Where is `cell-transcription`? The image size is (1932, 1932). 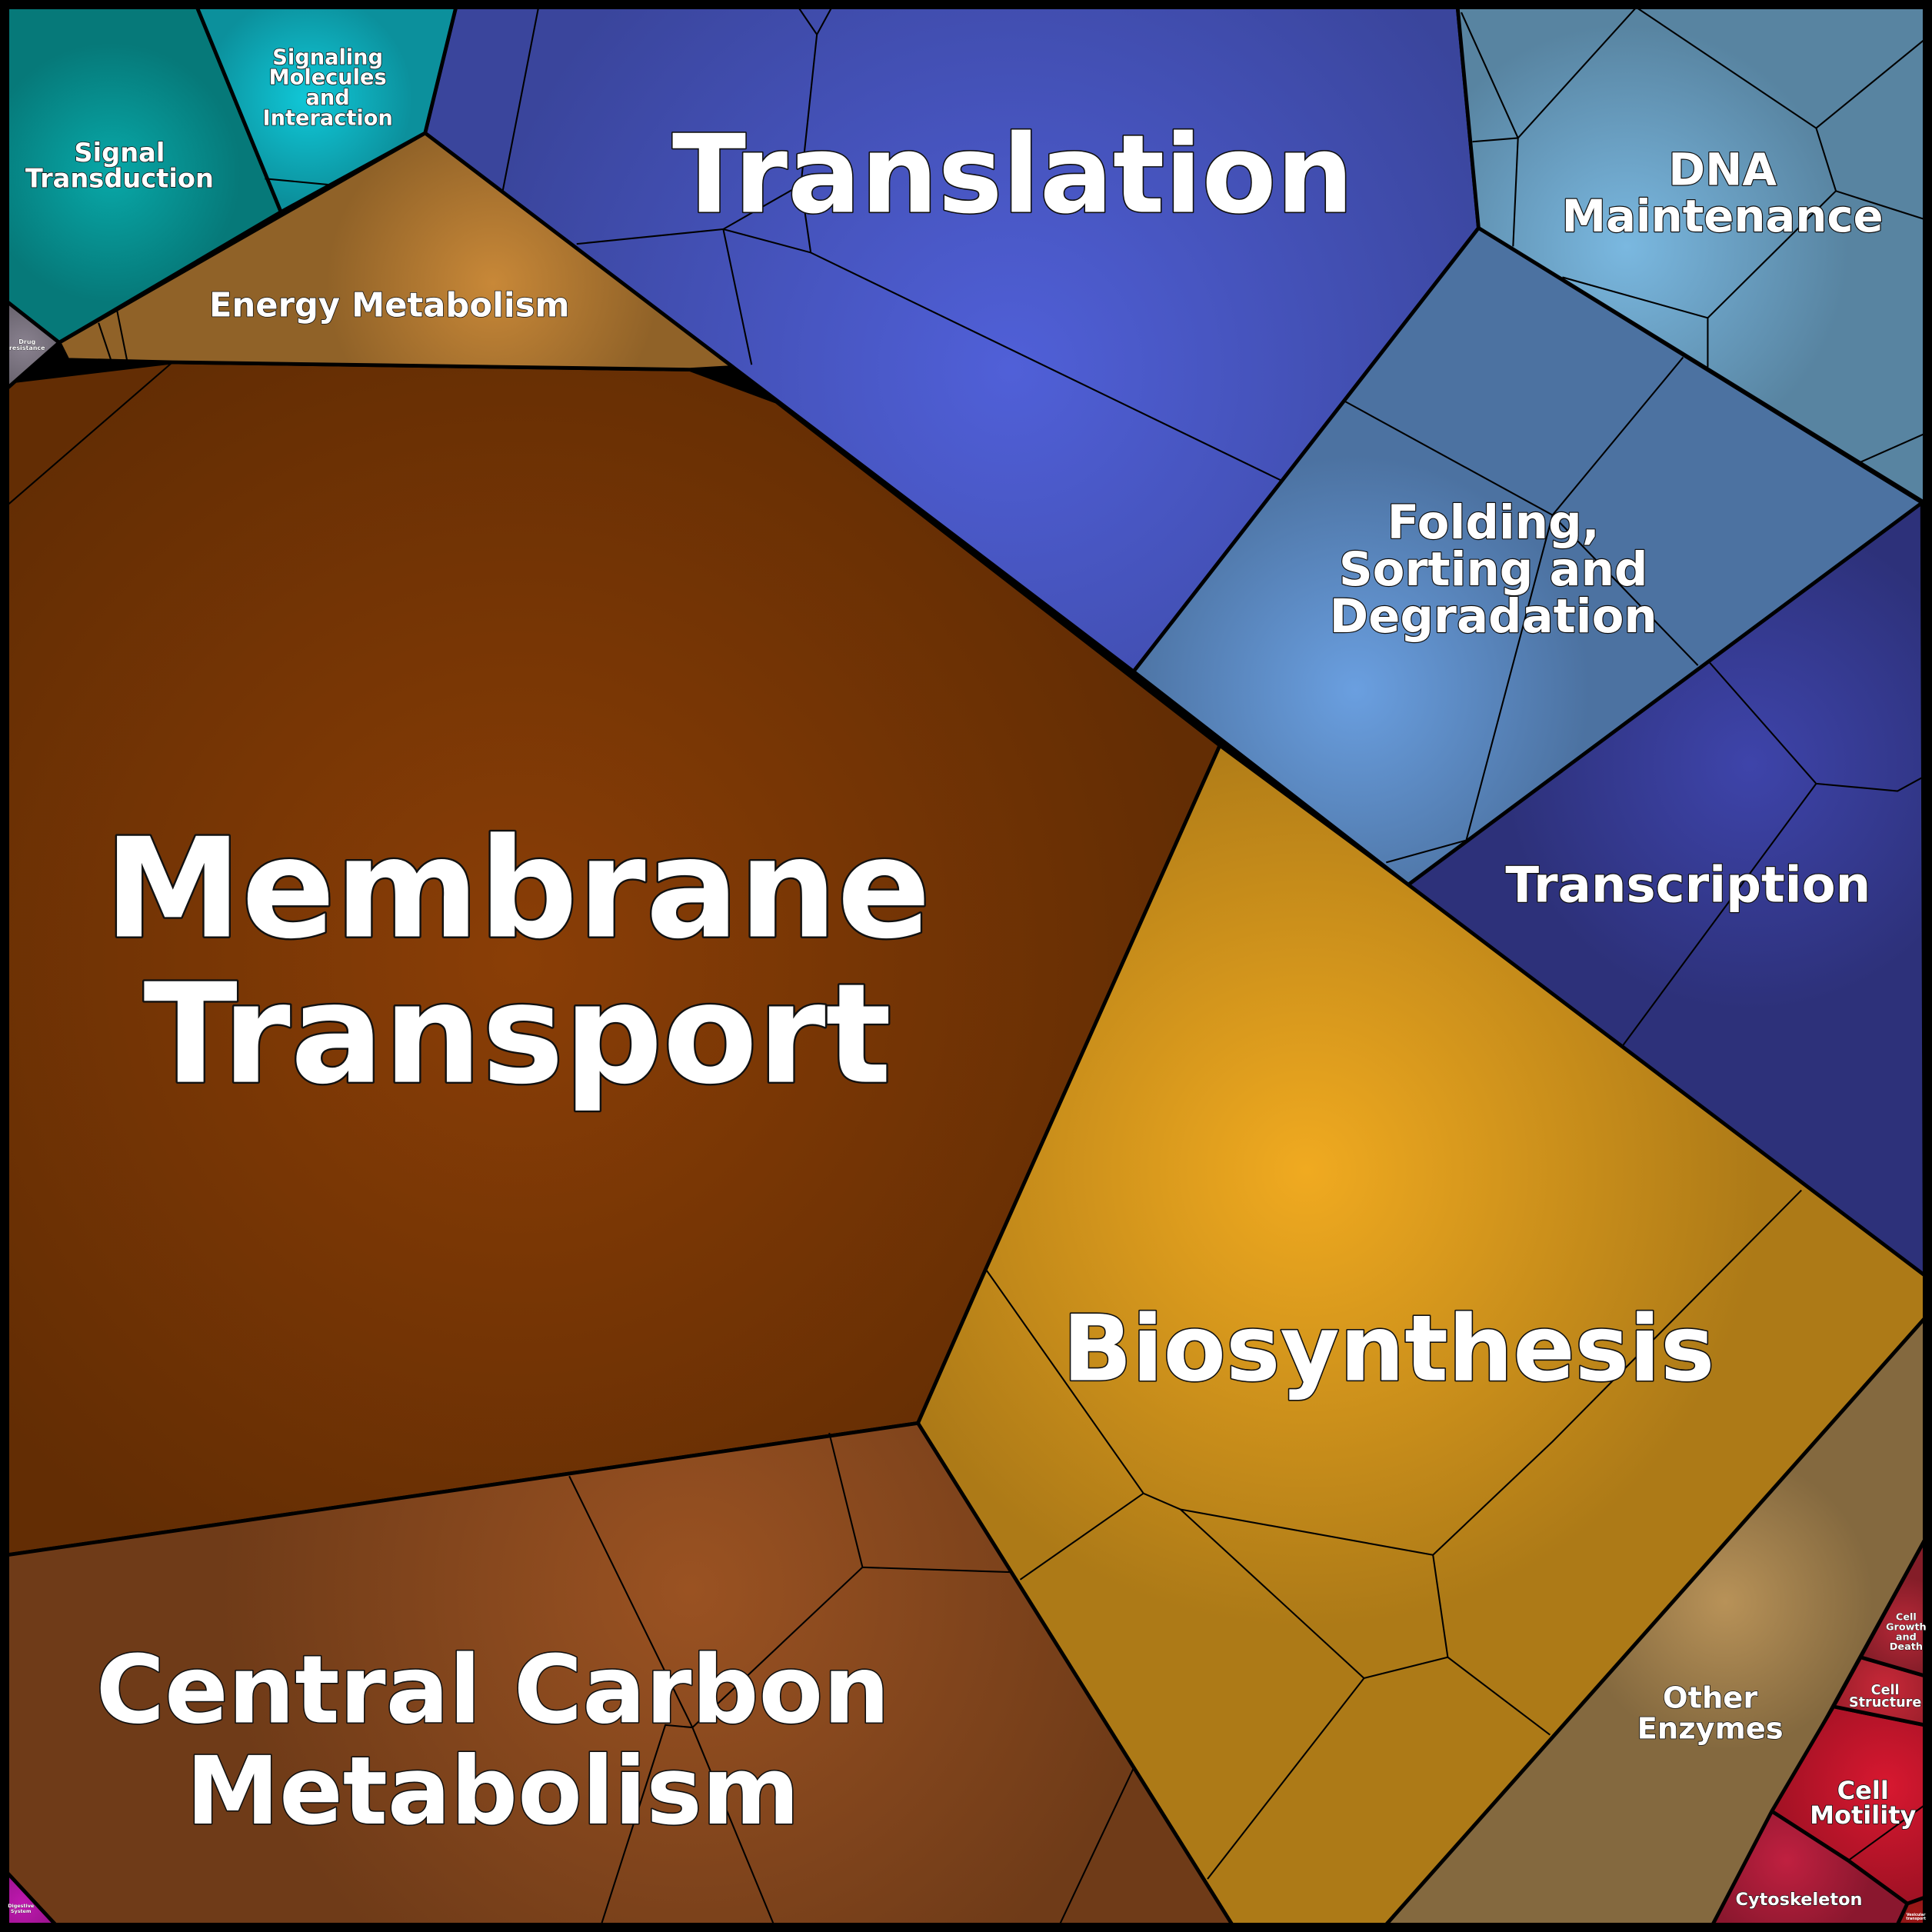
cell-transcription is located at coordinates (1666, 889).